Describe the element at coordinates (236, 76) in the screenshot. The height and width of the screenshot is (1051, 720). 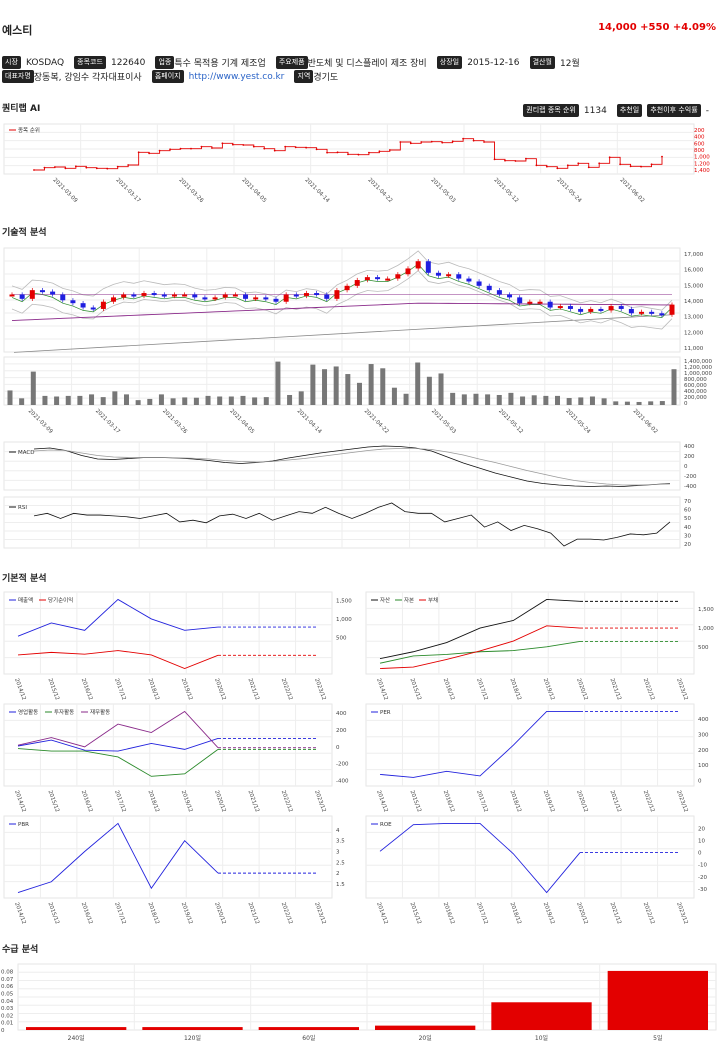
I see `homepage-link: http://www.yest.co.kr` at that location.